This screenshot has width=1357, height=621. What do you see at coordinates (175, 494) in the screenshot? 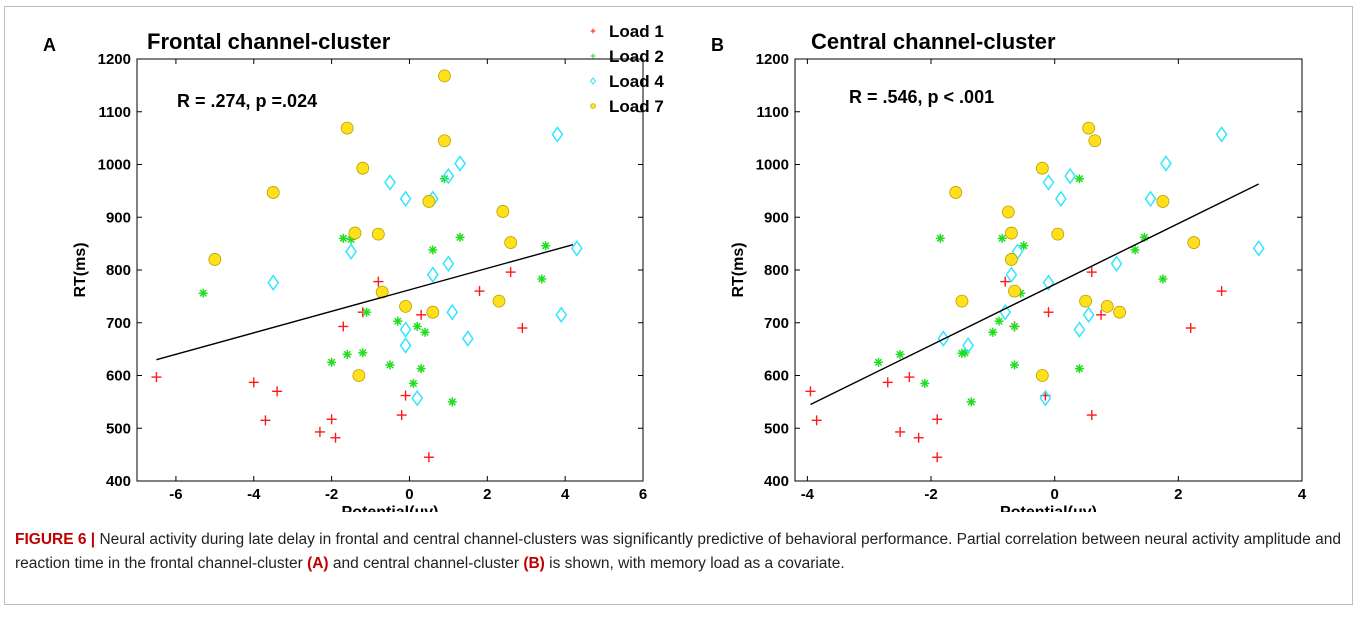
I see `x-tick-label: -6` at bounding box center [175, 494].